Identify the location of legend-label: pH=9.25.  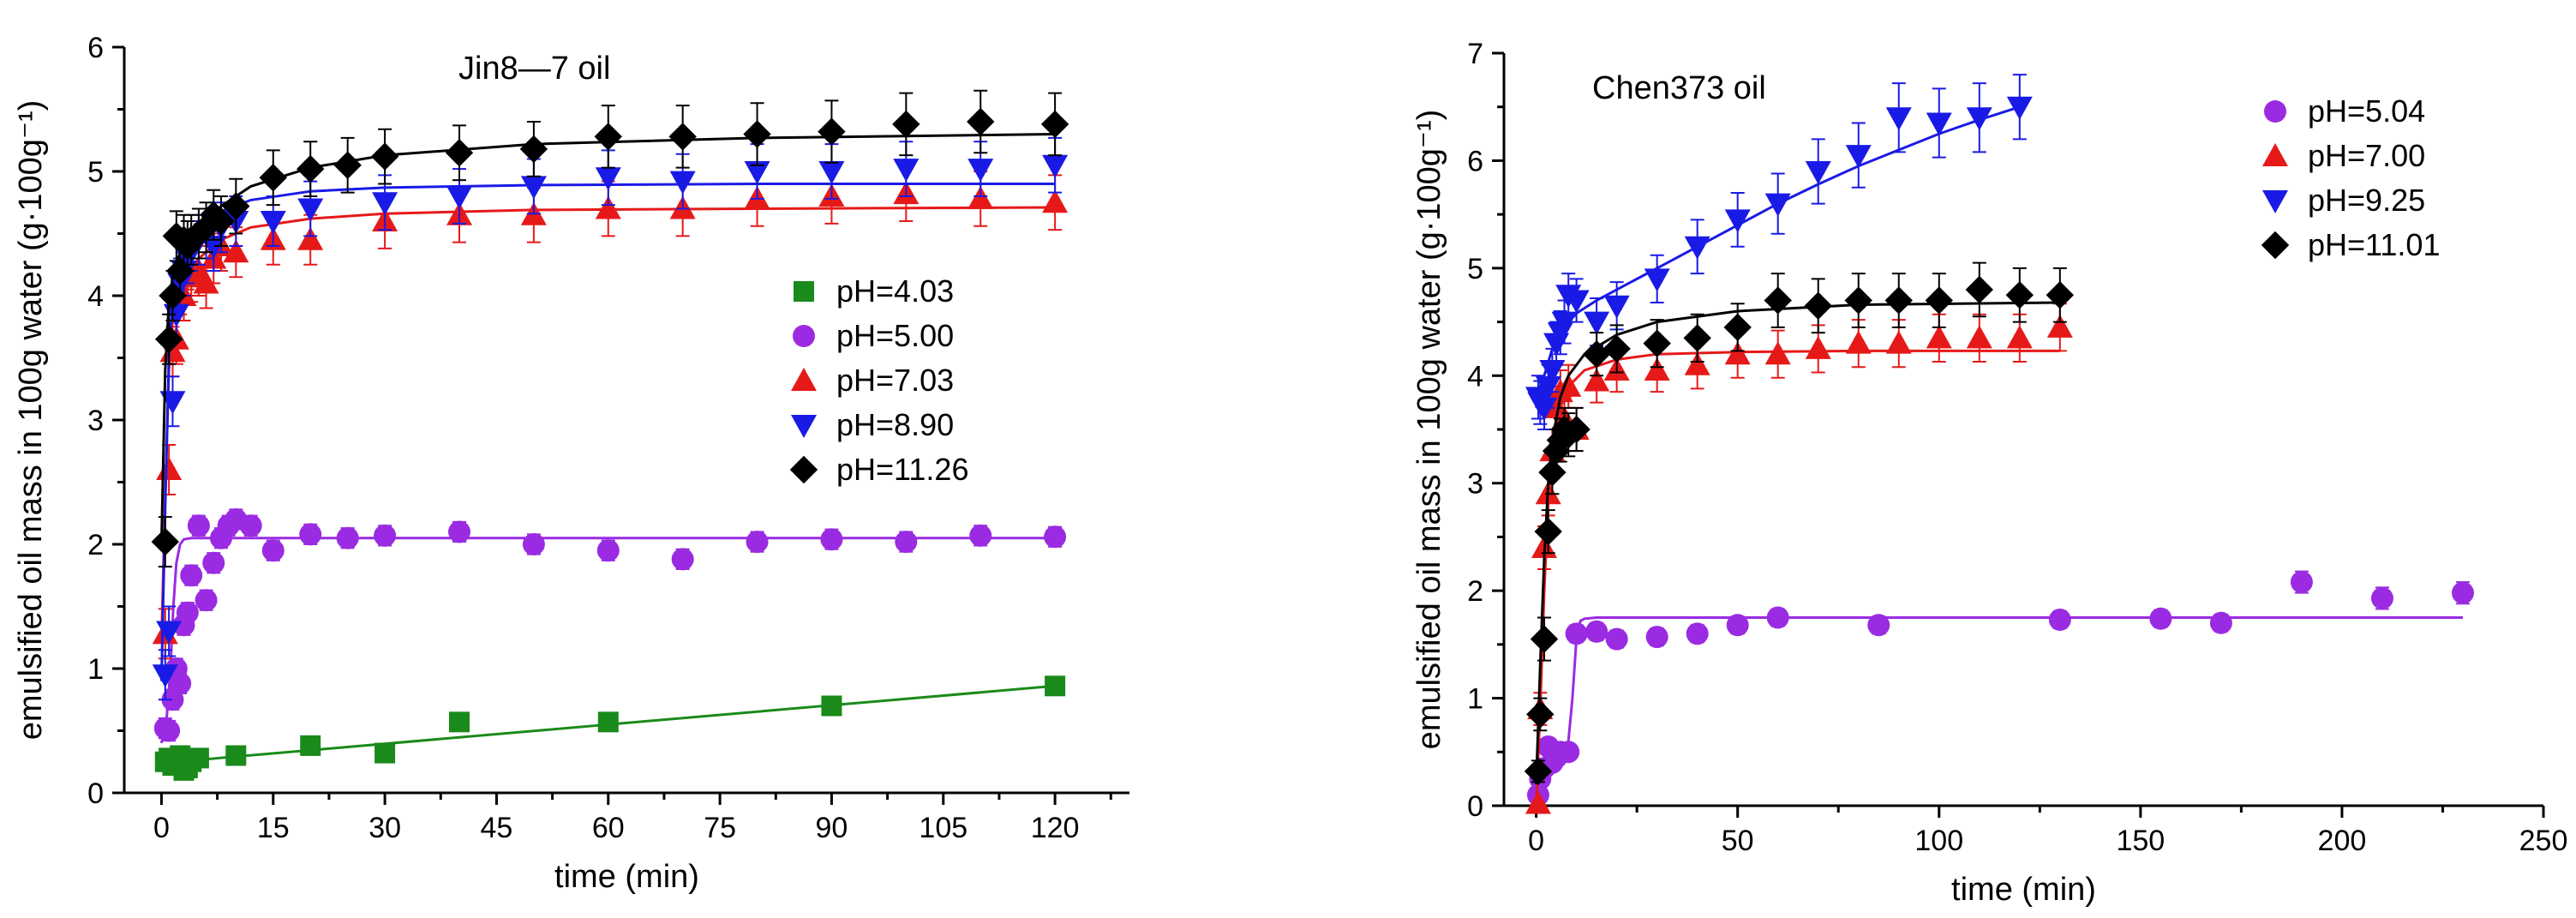
(2366, 200).